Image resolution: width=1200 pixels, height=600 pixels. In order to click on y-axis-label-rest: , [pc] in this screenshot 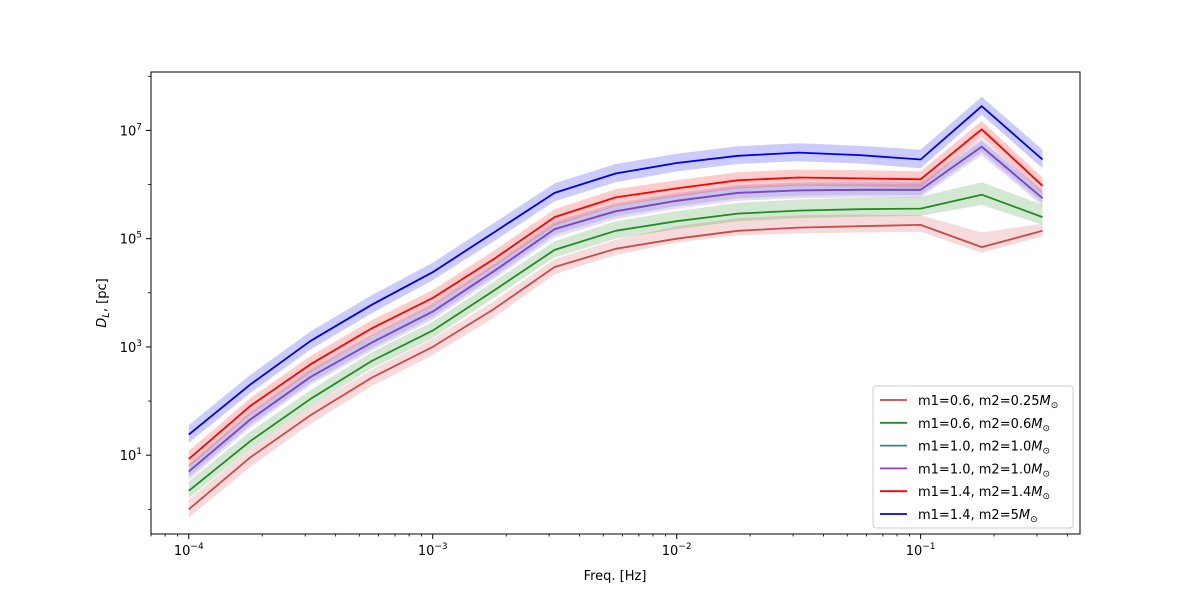, I will do `click(102, 295)`.